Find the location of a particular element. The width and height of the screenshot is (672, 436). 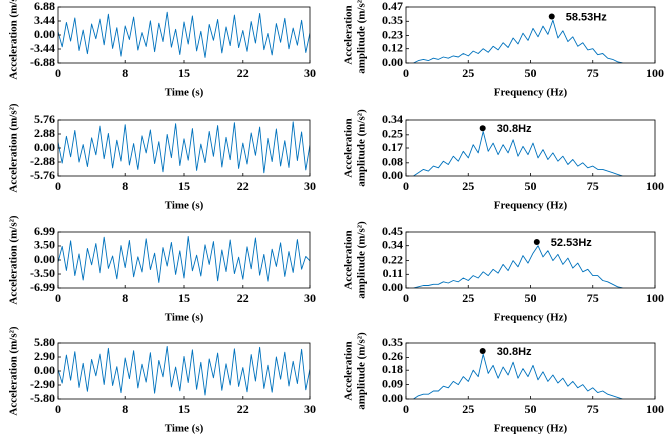

y-tick-label: -2.88 is located at coordinates (42, 161).